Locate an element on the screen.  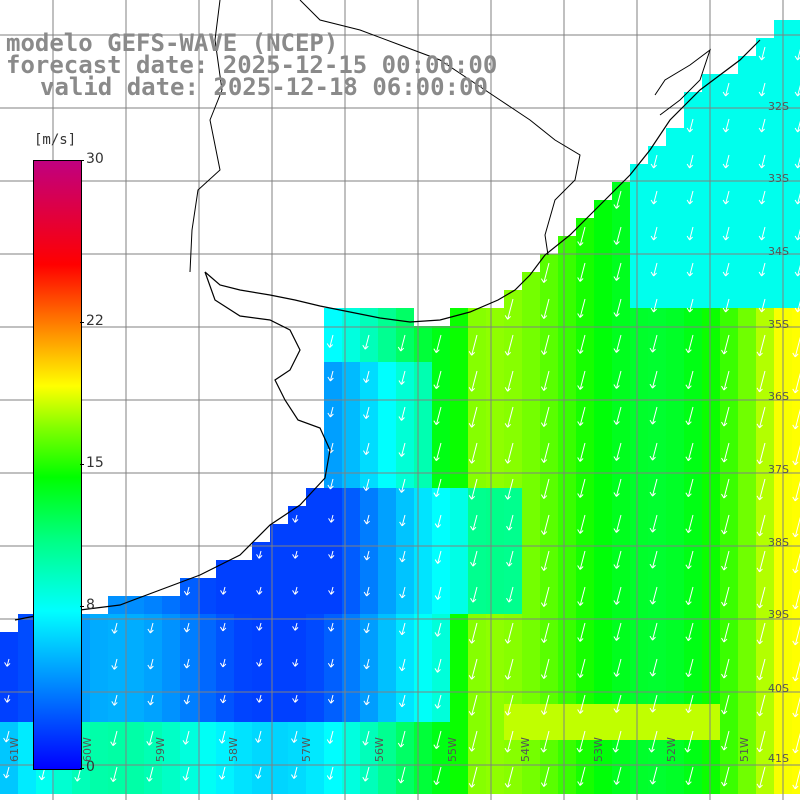
latitude-label: 37S is located at coordinates (778, 469).